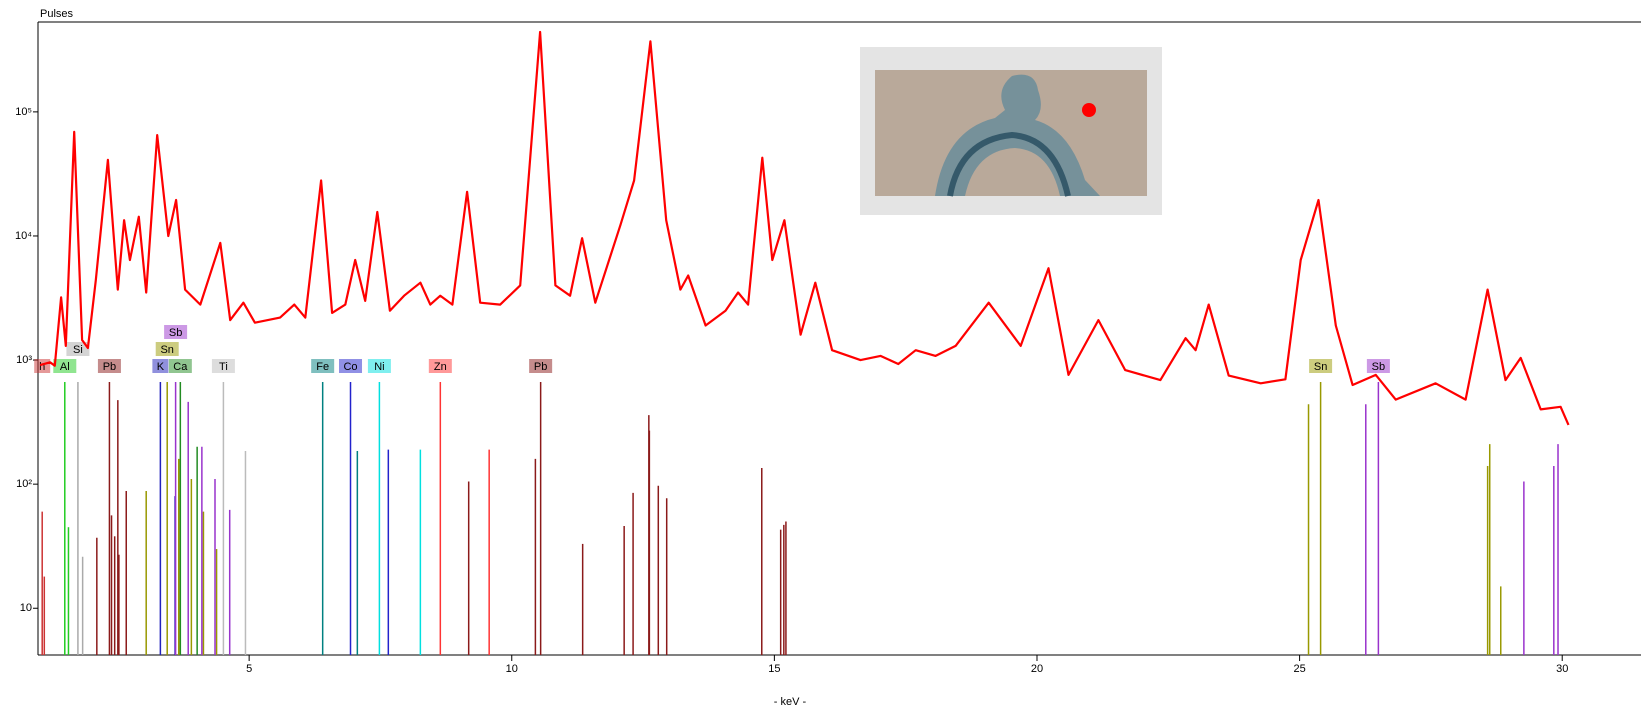 This screenshot has width=1641, height=722. I want to click on element-label: Ti, so click(223, 367).